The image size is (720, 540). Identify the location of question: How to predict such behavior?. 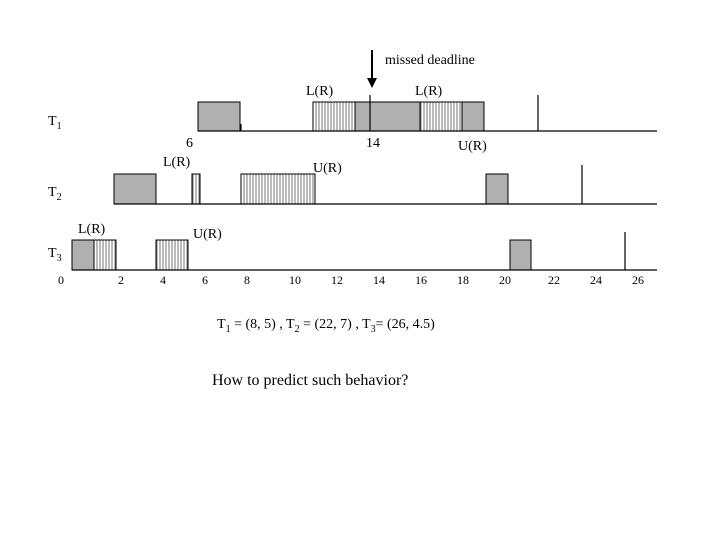
(310, 380).